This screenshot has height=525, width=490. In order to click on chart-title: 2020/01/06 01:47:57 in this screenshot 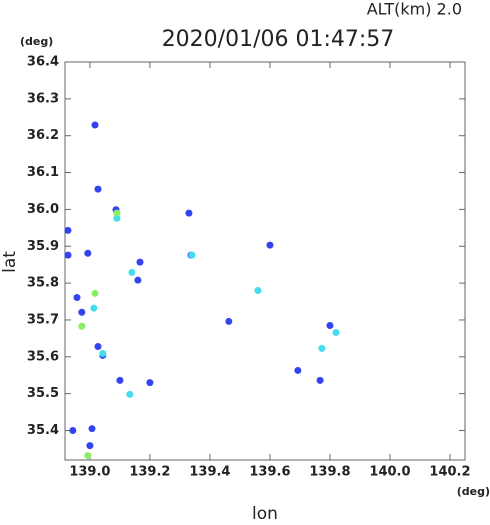, I will do `click(278, 39)`.